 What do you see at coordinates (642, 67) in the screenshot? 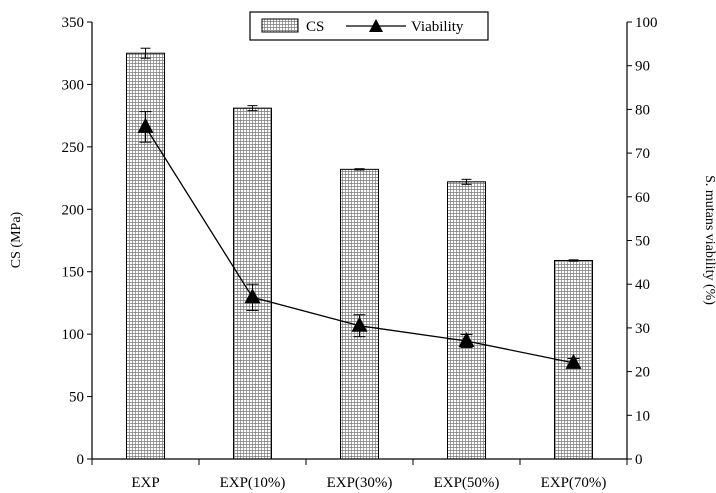
I see `right-tick-label: 90` at bounding box center [642, 67].